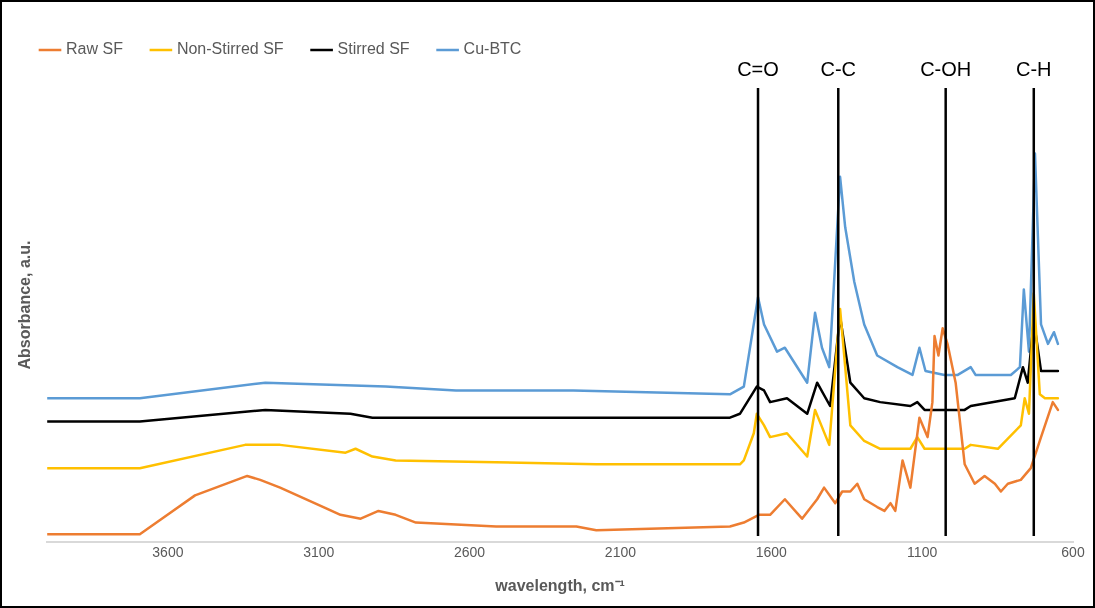 The image size is (1095, 608). Describe the element at coordinates (1073, 552) in the screenshot. I see `x-tick-label: 600` at that location.